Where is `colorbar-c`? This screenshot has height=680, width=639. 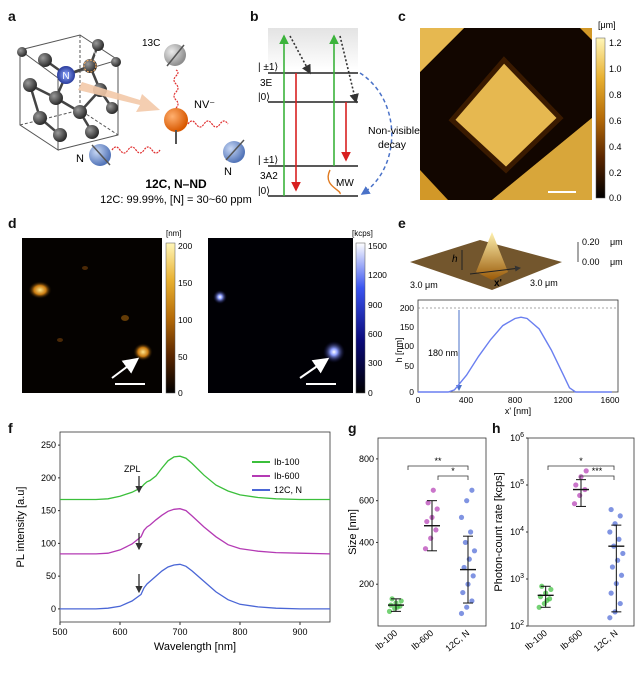
colorbar-c is located at coordinates (600, 118).